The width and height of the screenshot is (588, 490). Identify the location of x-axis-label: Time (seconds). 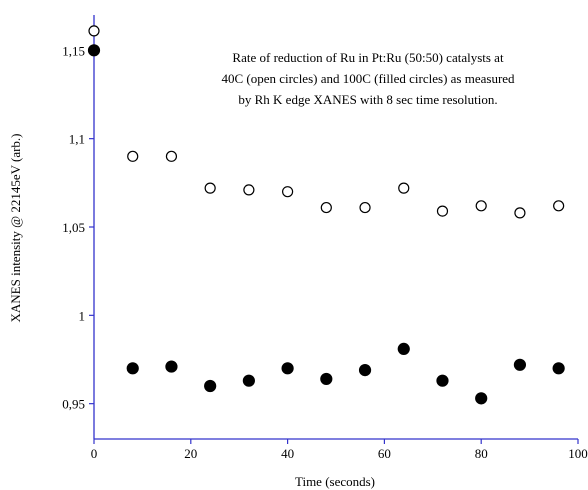
(335, 481).